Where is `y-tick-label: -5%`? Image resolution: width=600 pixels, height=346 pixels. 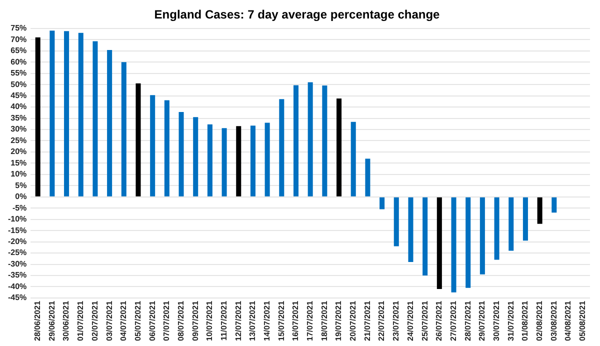
y-tick-label: -5% is located at coordinates (19, 207).